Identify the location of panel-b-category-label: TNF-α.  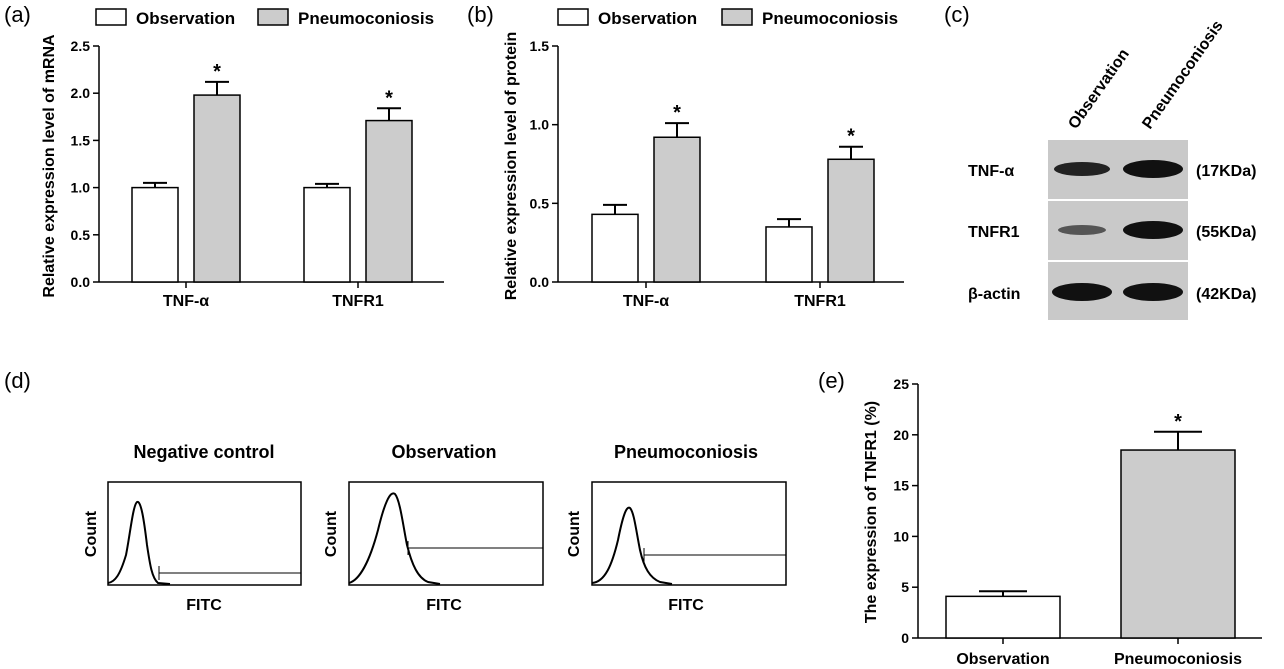
(646, 301).